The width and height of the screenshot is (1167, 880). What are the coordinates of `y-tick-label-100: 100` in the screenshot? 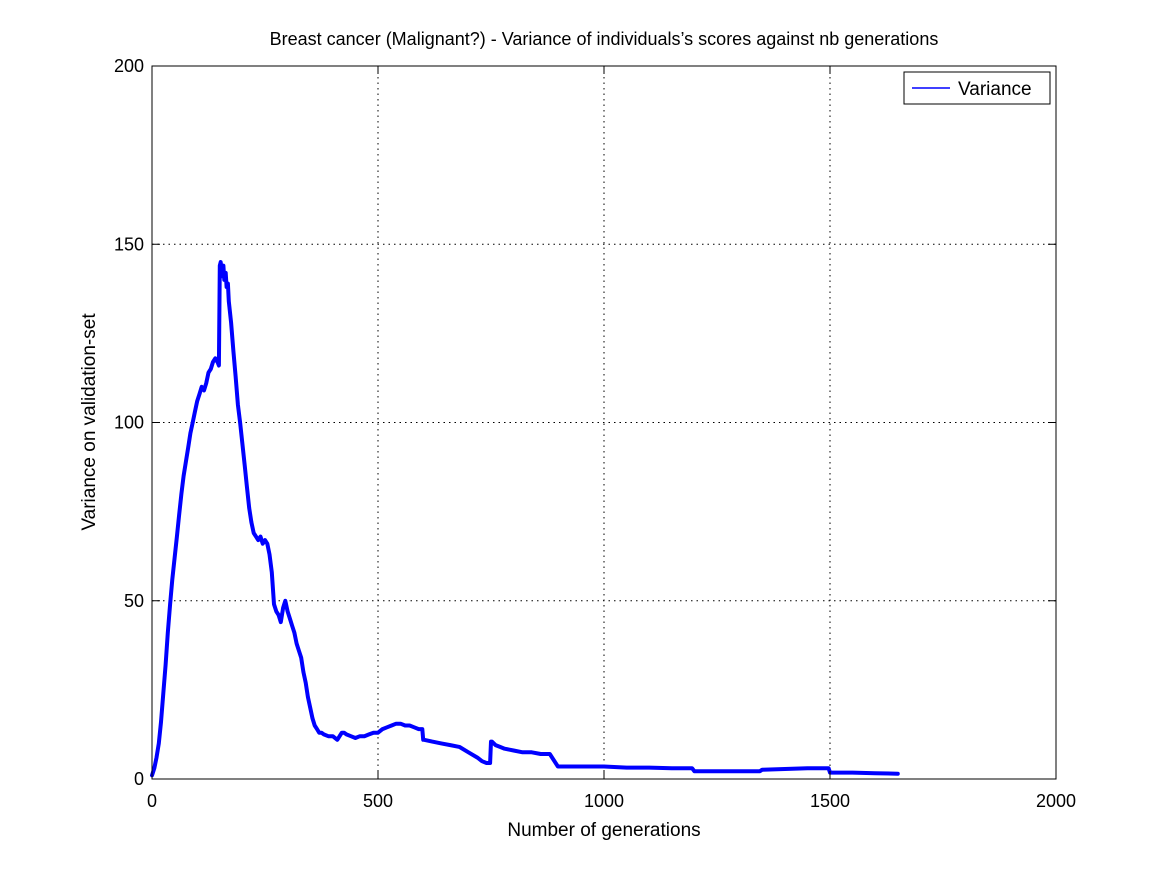 It's located at (129, 423).